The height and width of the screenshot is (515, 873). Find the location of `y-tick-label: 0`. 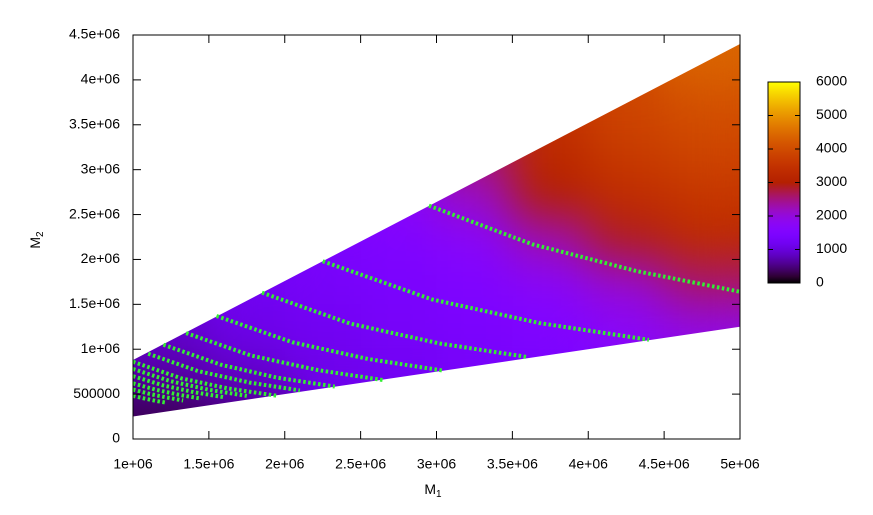

y-tick-label: 0 is located at coordinates (116, 438).